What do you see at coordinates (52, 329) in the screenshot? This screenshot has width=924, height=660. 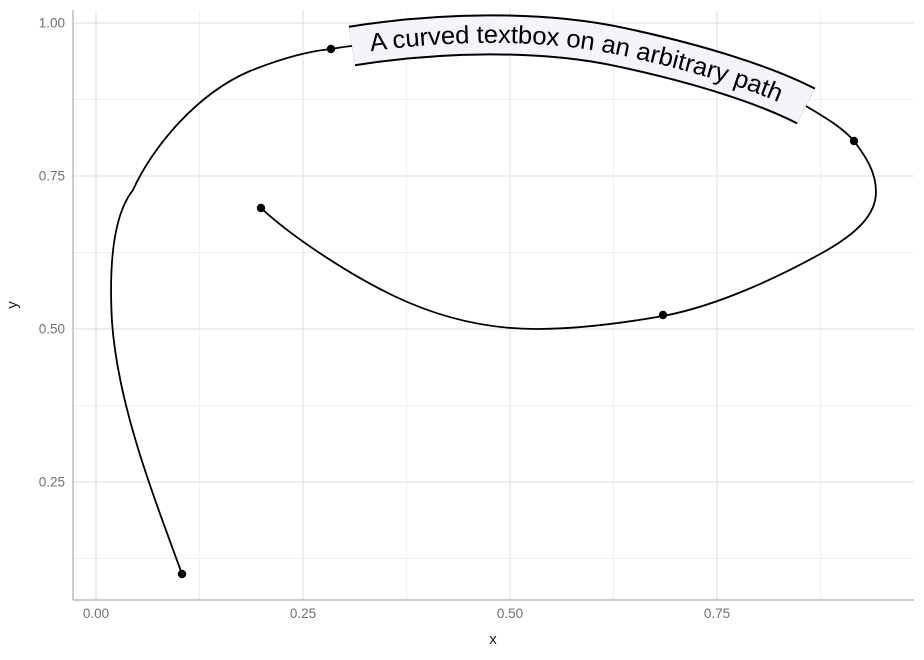 I see `y-tick-label: 0.50` at bounding box center [52, 329].